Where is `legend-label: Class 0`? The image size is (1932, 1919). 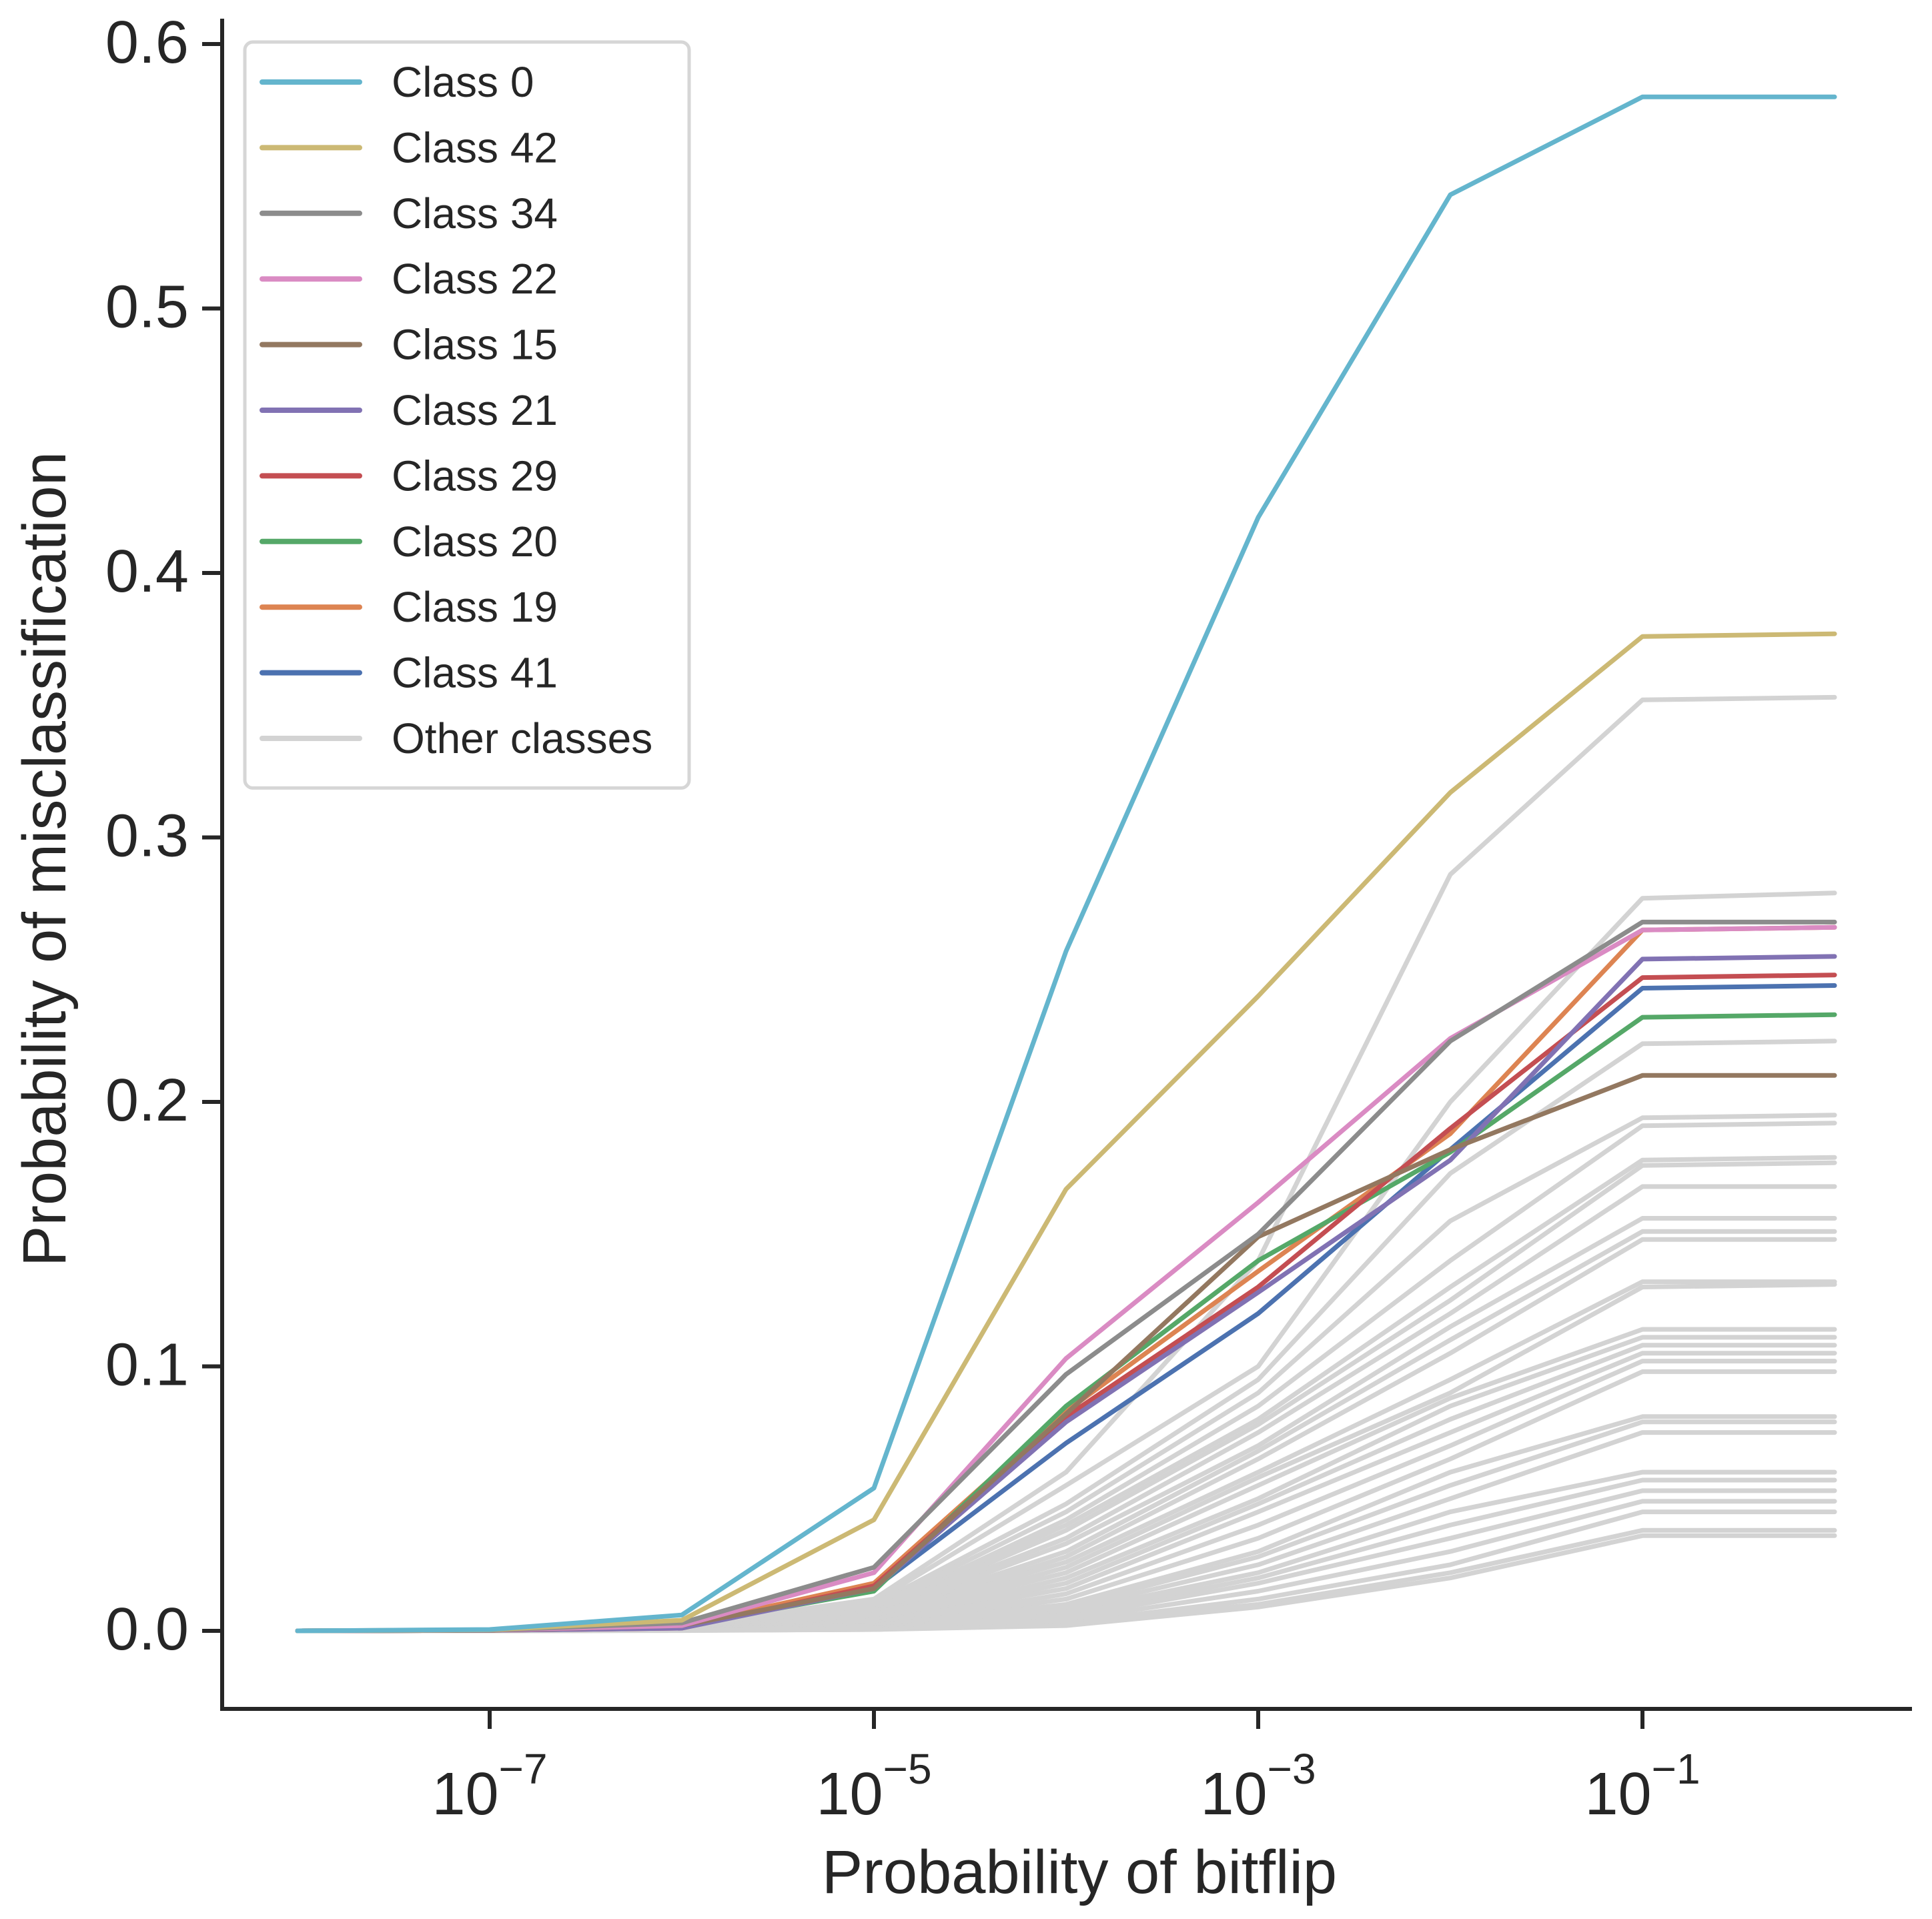 legend-label: Class 0 is located at coordinates (463, 82).